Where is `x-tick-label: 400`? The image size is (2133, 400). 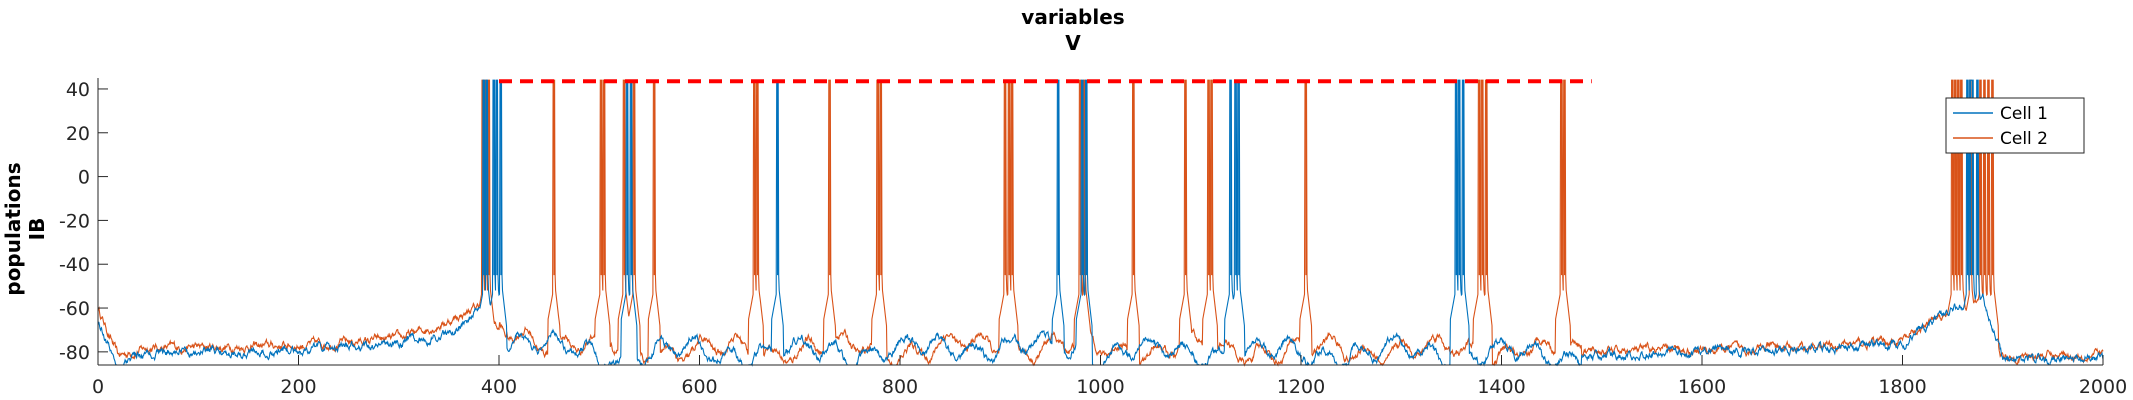 x-tick-label: 400 is located at coordinates (499, 387).